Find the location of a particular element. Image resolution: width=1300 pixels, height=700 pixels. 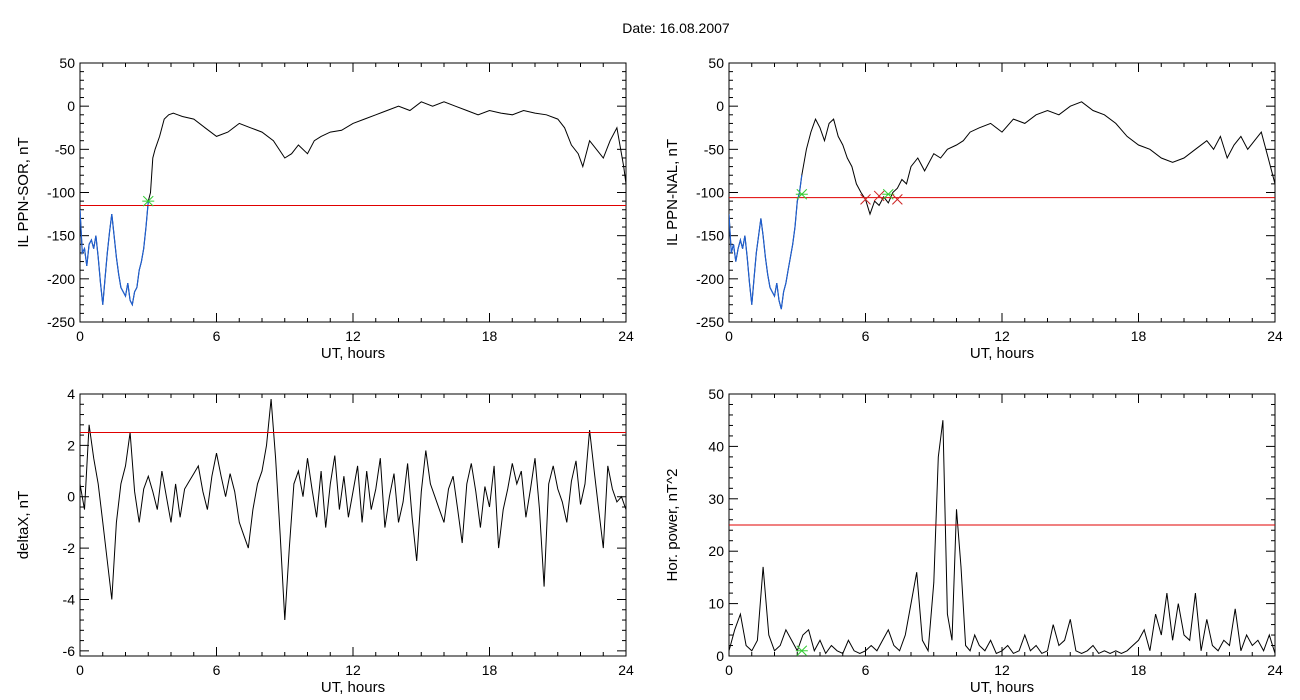

y-tick-label: 2 is located at coordinates (71, 445).